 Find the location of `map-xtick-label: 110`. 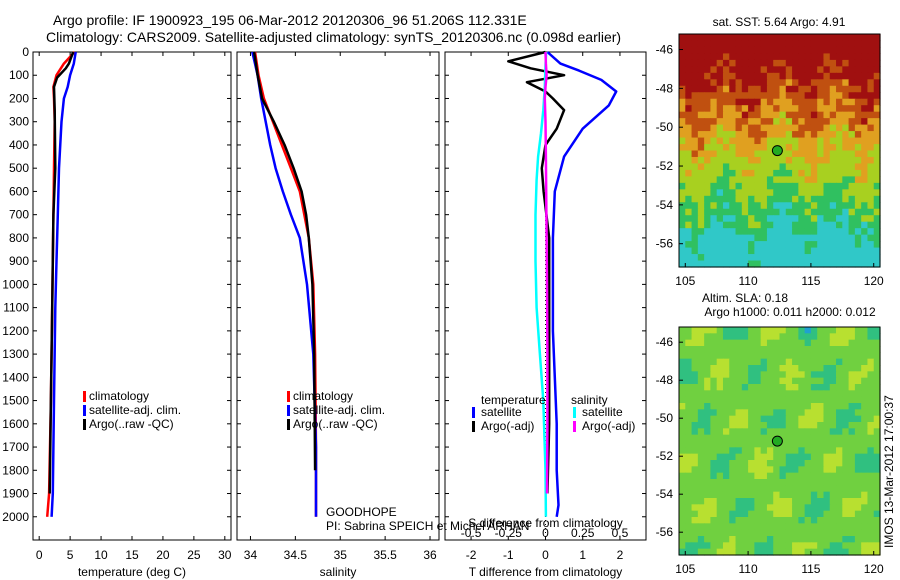

map-xtick-label: 110 is located at coordinates (748, 281).